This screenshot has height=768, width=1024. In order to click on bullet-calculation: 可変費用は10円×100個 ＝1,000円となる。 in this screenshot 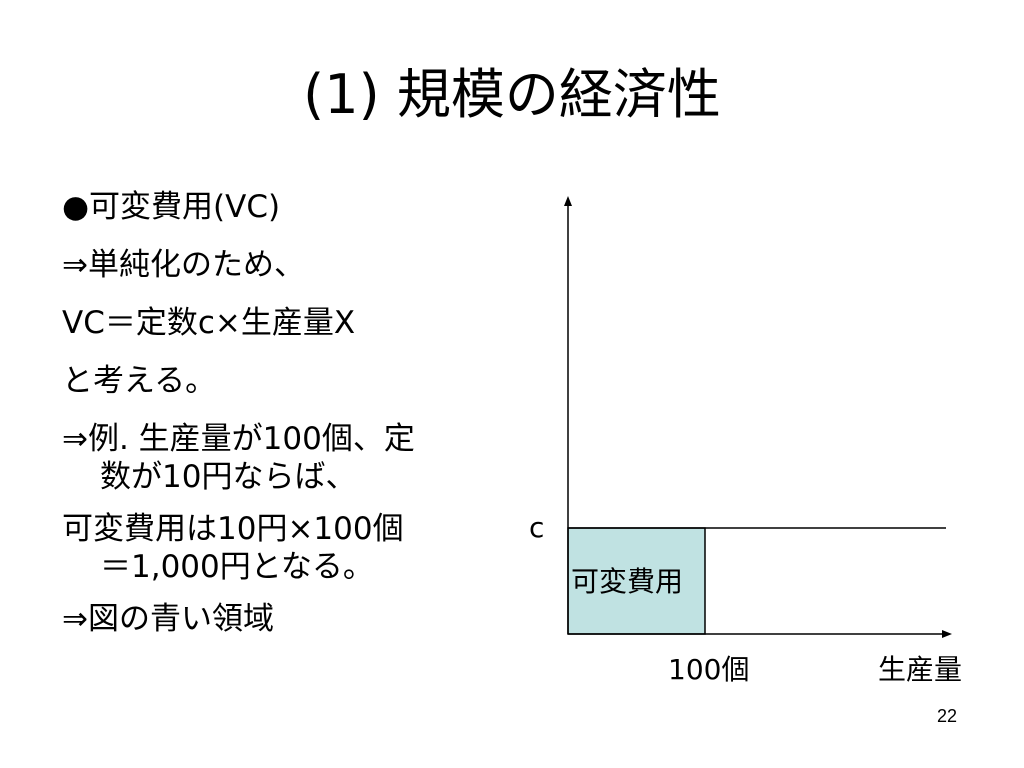, I will do `click(287, 548)`.